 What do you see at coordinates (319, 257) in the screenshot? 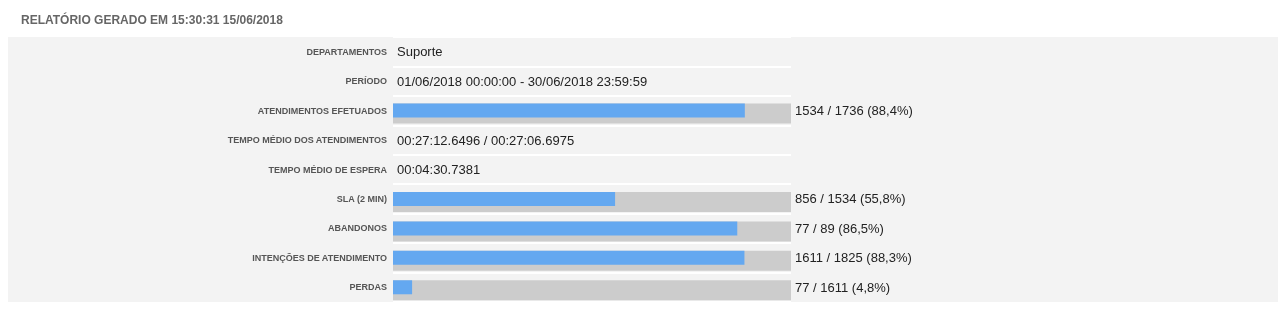
I see `y-tick-label: INTENÇÕES DE ATENDIMENTO` at bounding box center [319, 257].